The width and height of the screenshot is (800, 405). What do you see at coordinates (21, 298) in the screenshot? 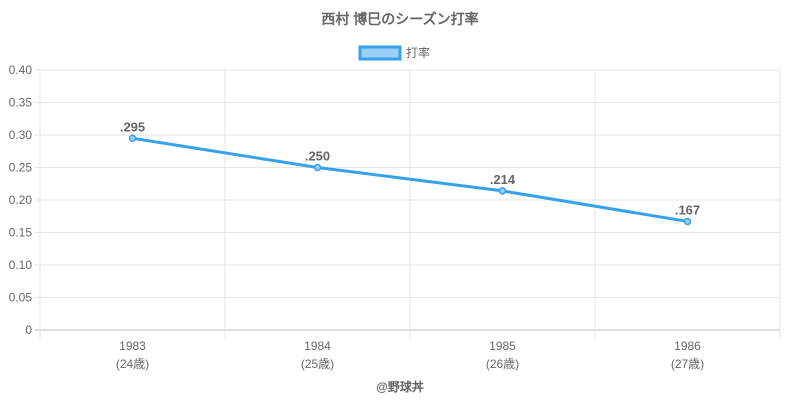
I see `y-tick-label: 0.05` at bounding box center [21, 298].